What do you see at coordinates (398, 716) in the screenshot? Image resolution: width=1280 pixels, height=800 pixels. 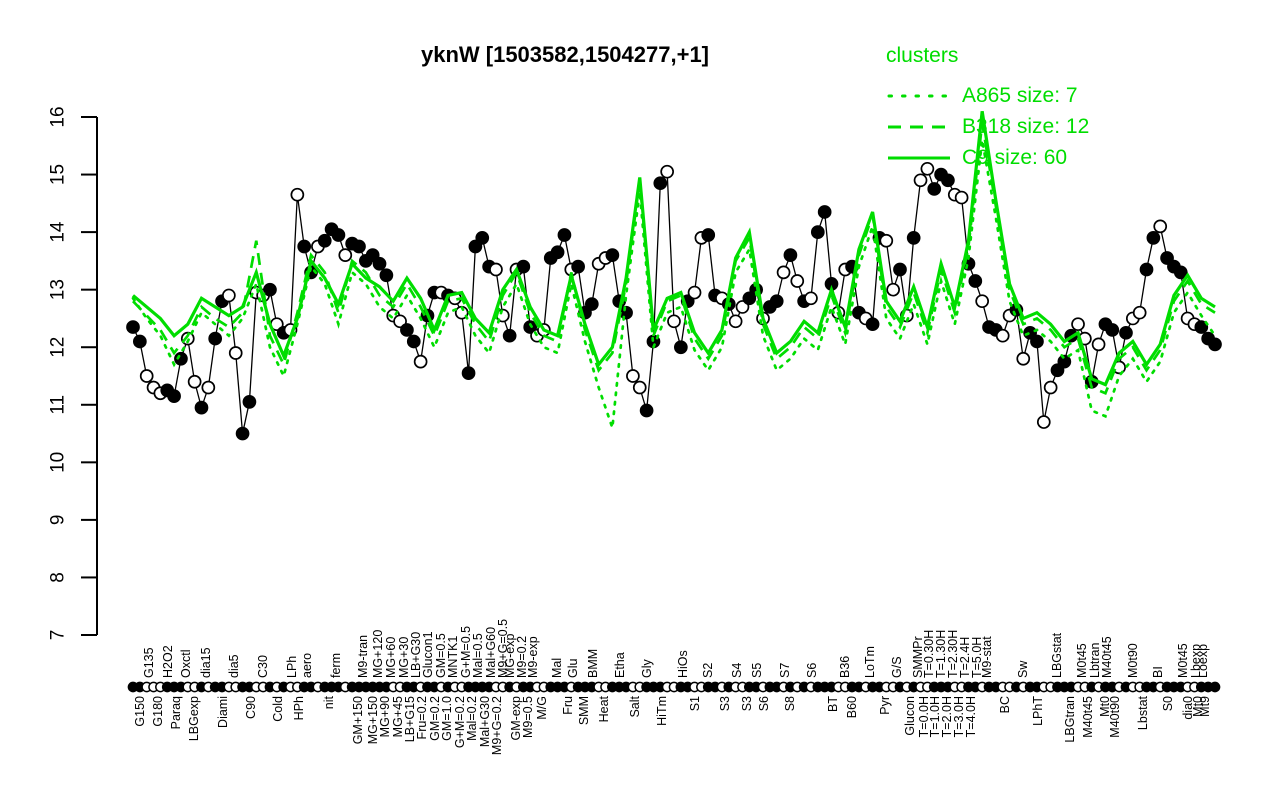 I see `condition-label: MG+45` at bounding box center [398, 716].